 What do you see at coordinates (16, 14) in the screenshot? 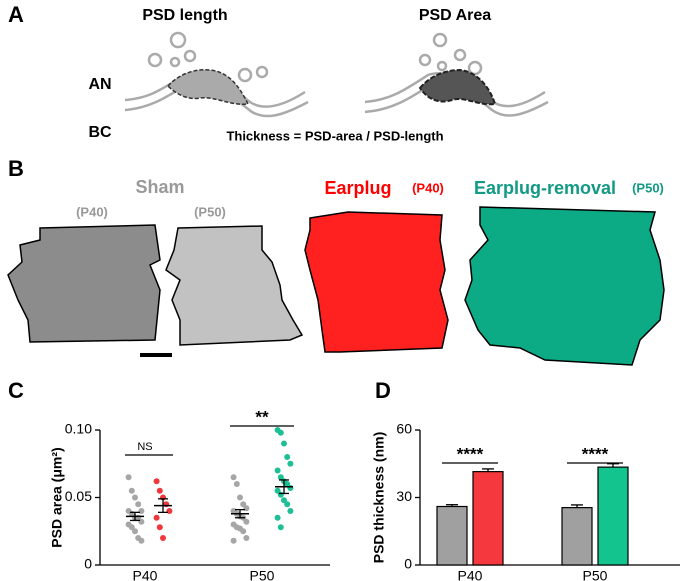
I see `panel-label: A` at bounding box center [16, 14].